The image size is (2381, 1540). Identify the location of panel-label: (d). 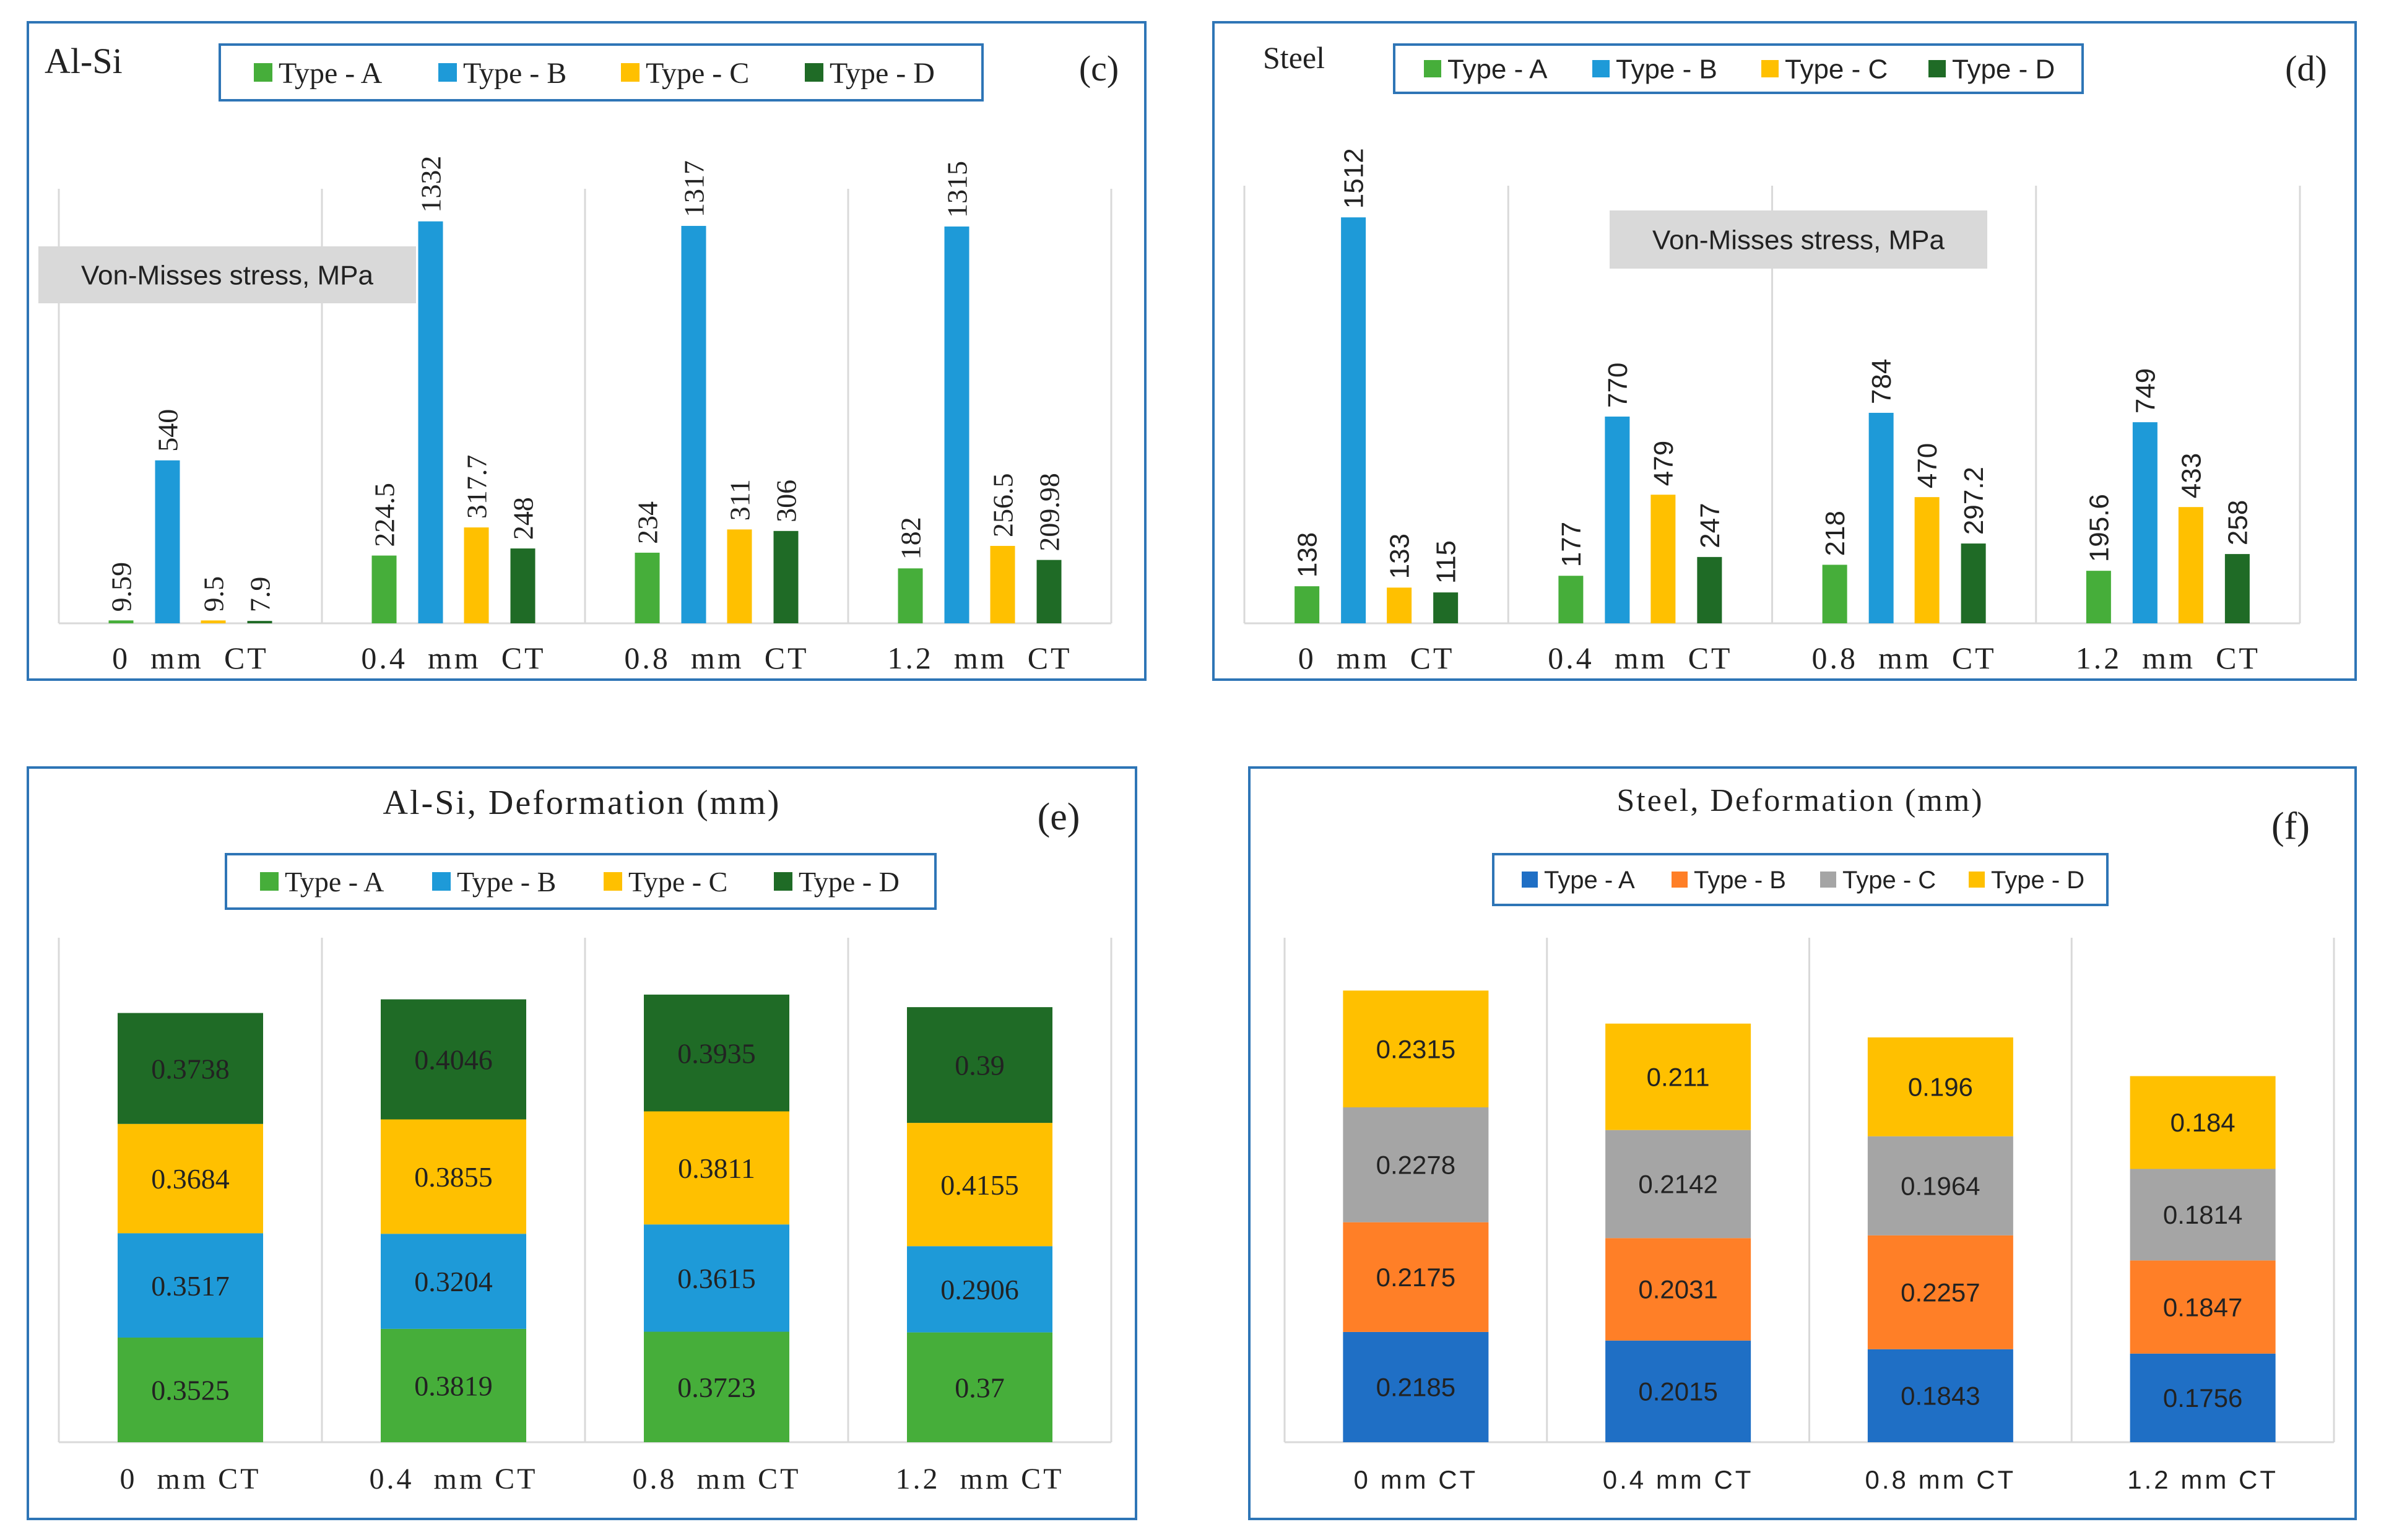
(2306, 68).